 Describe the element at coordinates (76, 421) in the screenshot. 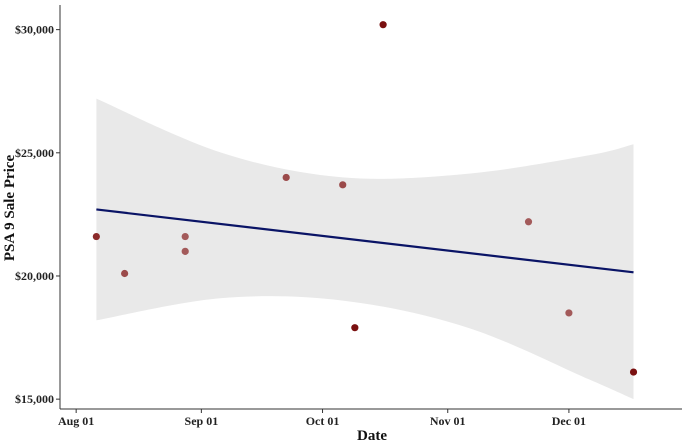

I see `x-tick-label: Aug 01` at that location.